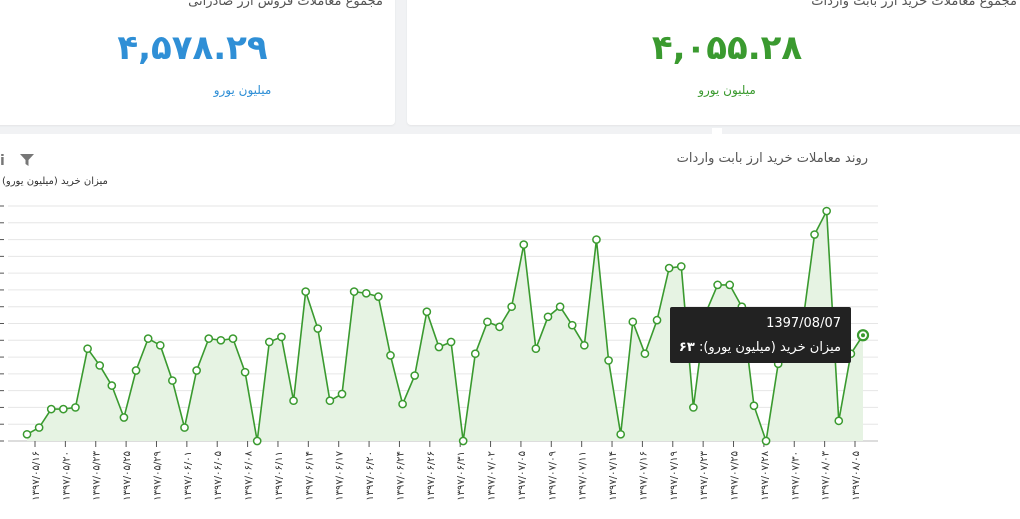  Describe the element at coordinates (188, 476) in the screenshot. I see `x-tick-label: ۱۳۹۷/۰۶/۰۱` at that location.